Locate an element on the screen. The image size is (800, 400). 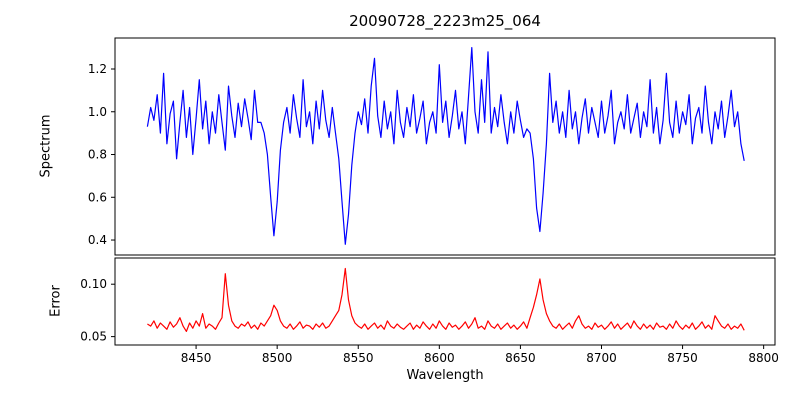
x-tick-label: 8650 is located at coordinates (520, 358).